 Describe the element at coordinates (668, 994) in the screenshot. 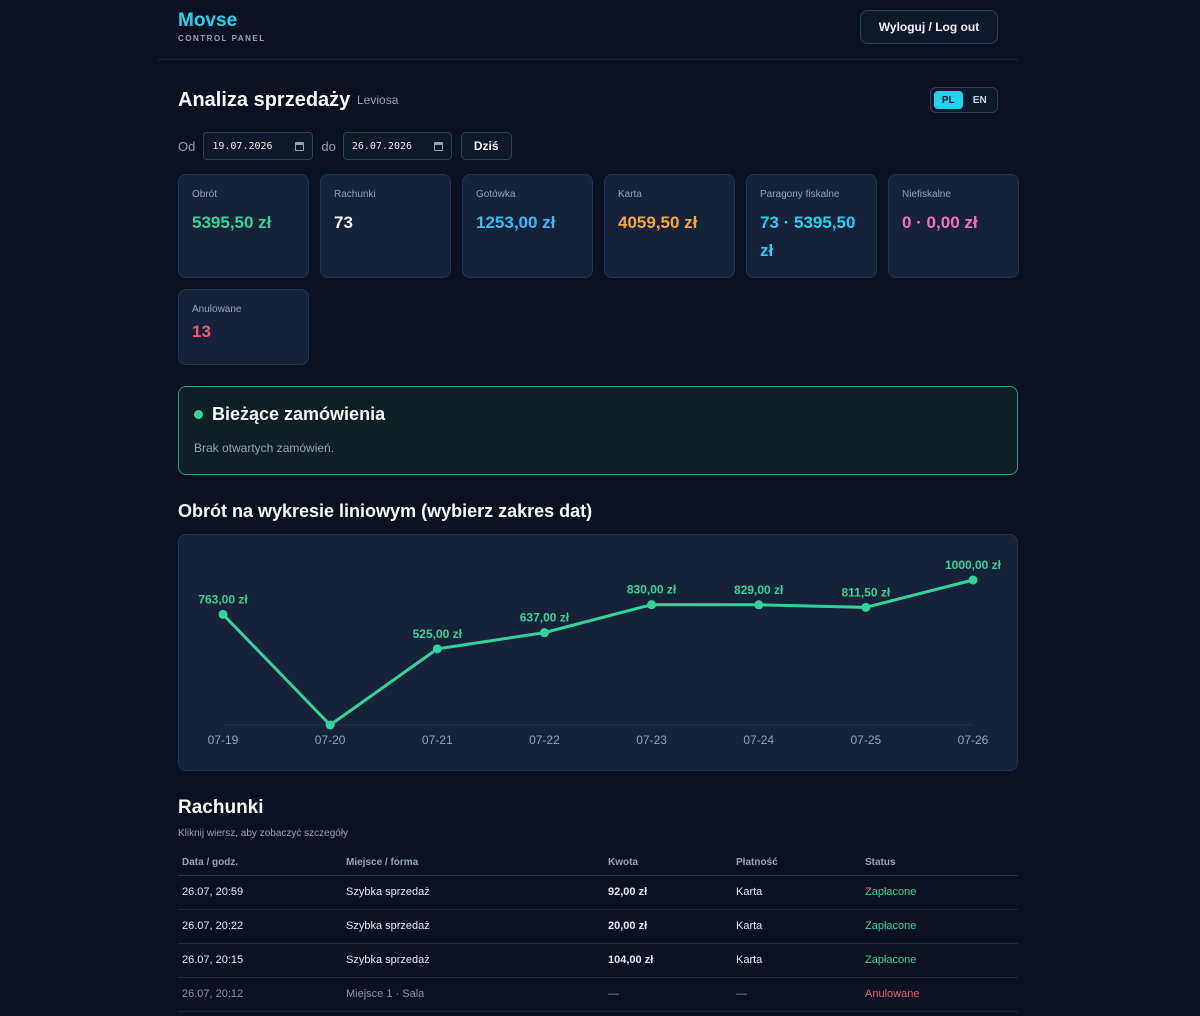

I see `cell-amount: —` at that location.